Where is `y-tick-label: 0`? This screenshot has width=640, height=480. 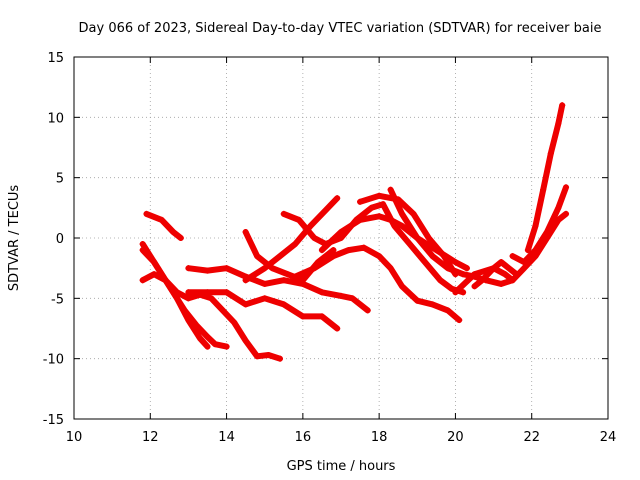
y-tick-label: 0 is located at coordinates (60, 239).